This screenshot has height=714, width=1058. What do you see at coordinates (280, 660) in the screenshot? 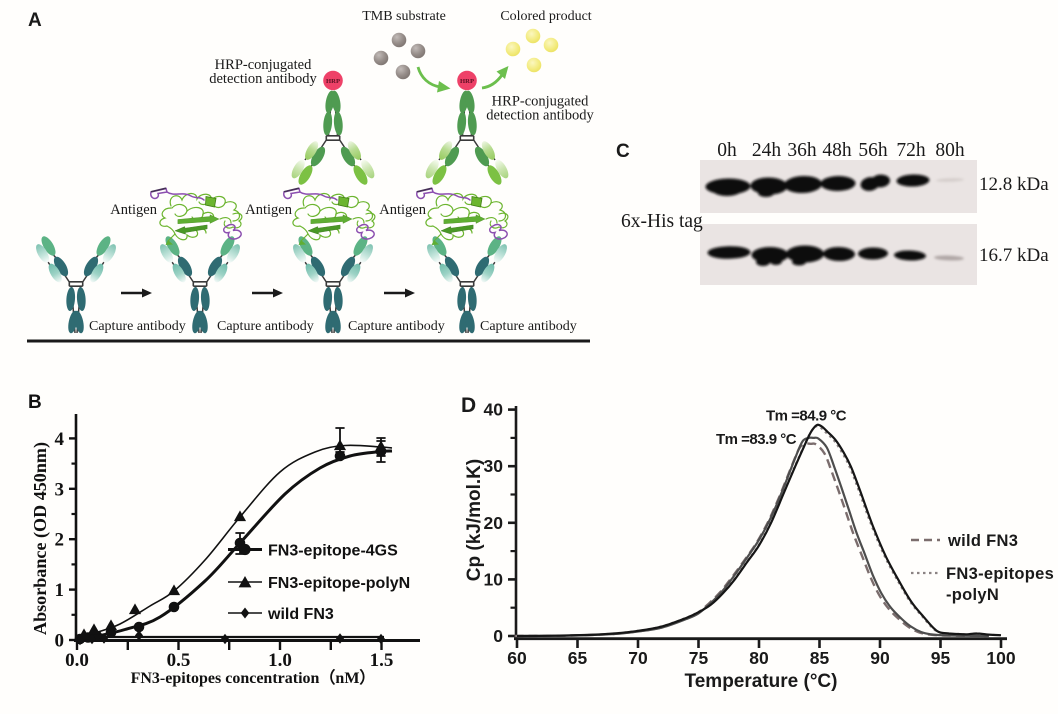
I see `svg-text: 1.0` at bounding box center [280, 660].